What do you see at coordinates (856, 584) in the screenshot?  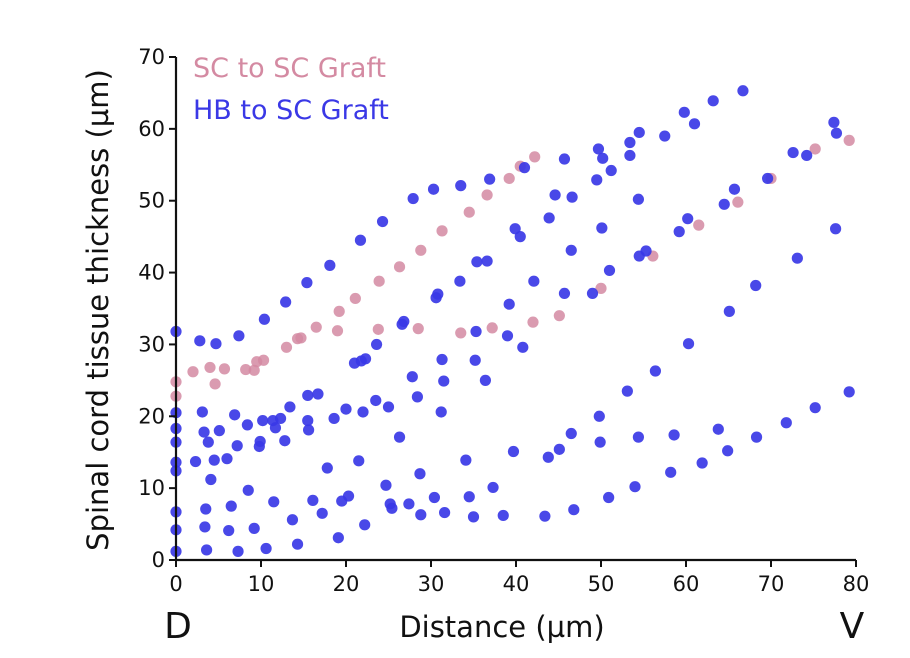 I see `x-tick-label: 80` at bounding box center [856, 584].